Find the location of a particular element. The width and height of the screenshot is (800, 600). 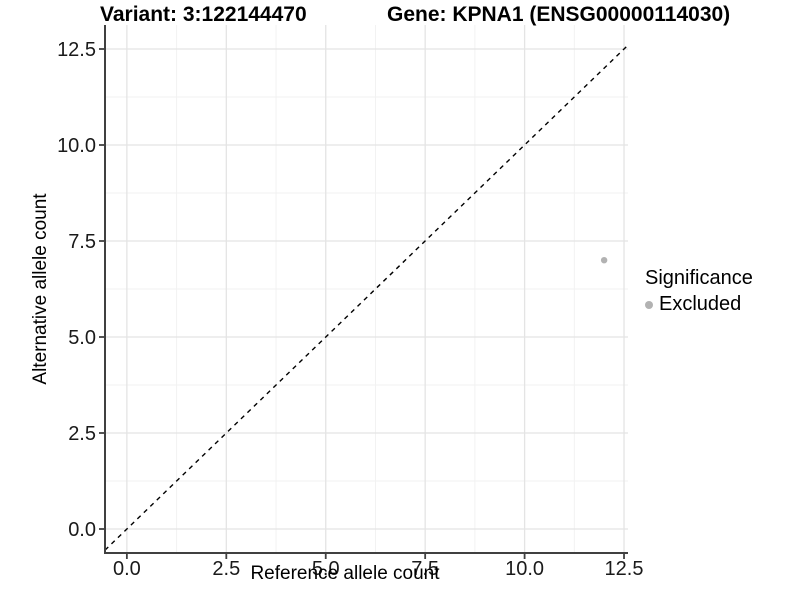

x-axis-title: Reference allele count is located at coordinates (345, 573).